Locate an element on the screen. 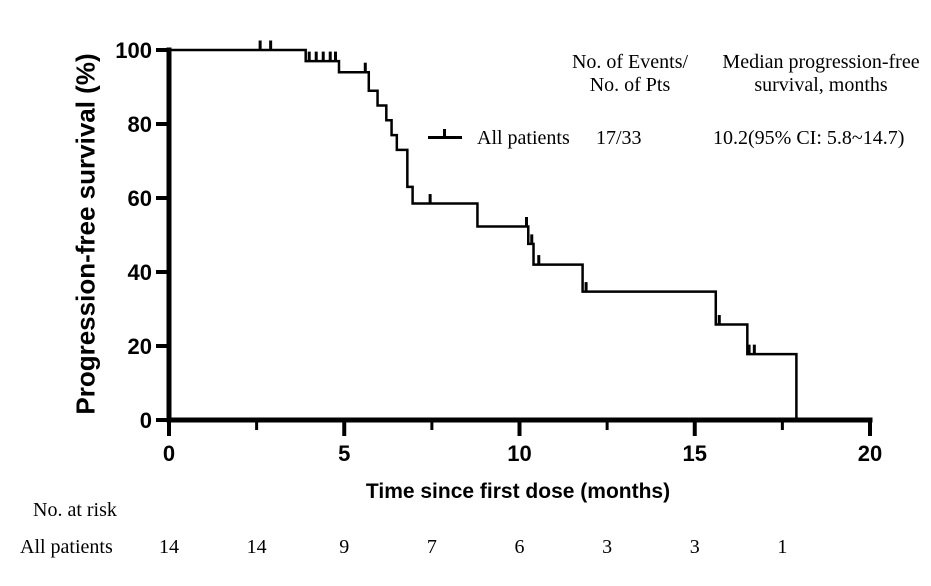 The height and width of the screenshot is (586, 931). risk-value: 7 is located at coordinates (431, 547).